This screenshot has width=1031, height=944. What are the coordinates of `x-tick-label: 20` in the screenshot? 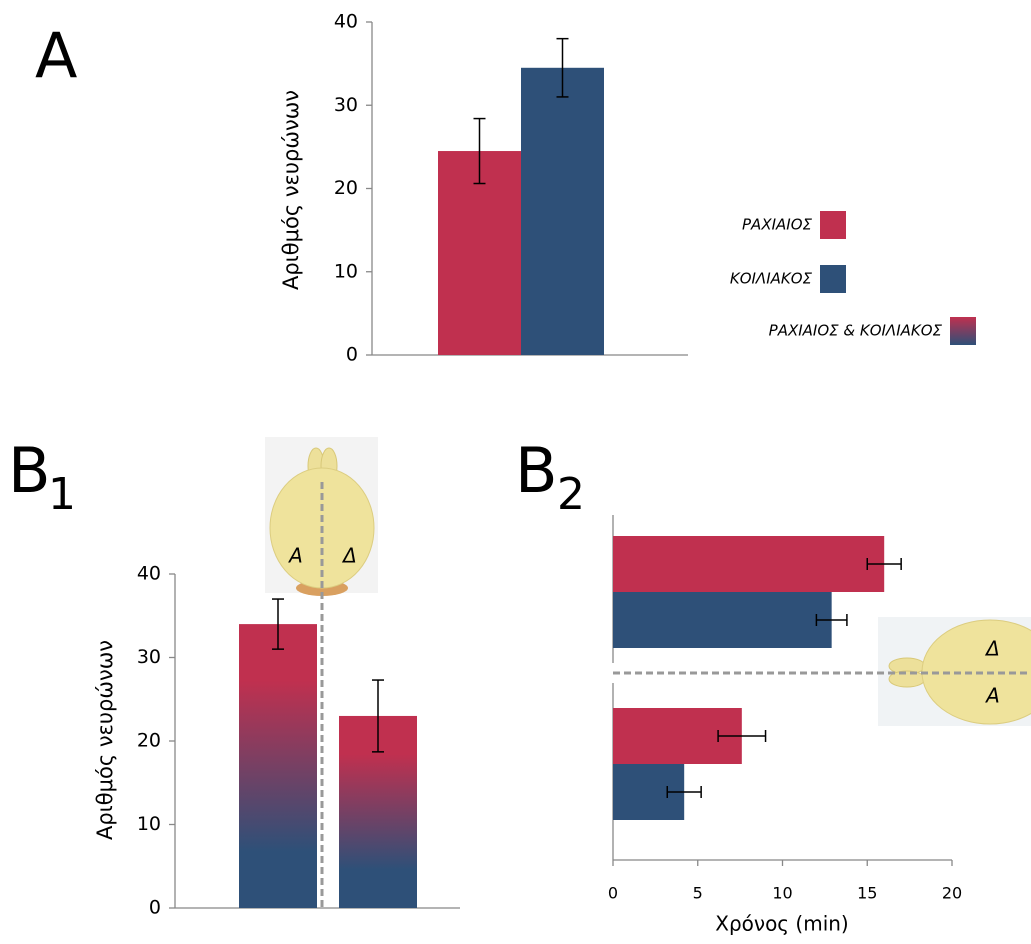 It's located at (952, 893).